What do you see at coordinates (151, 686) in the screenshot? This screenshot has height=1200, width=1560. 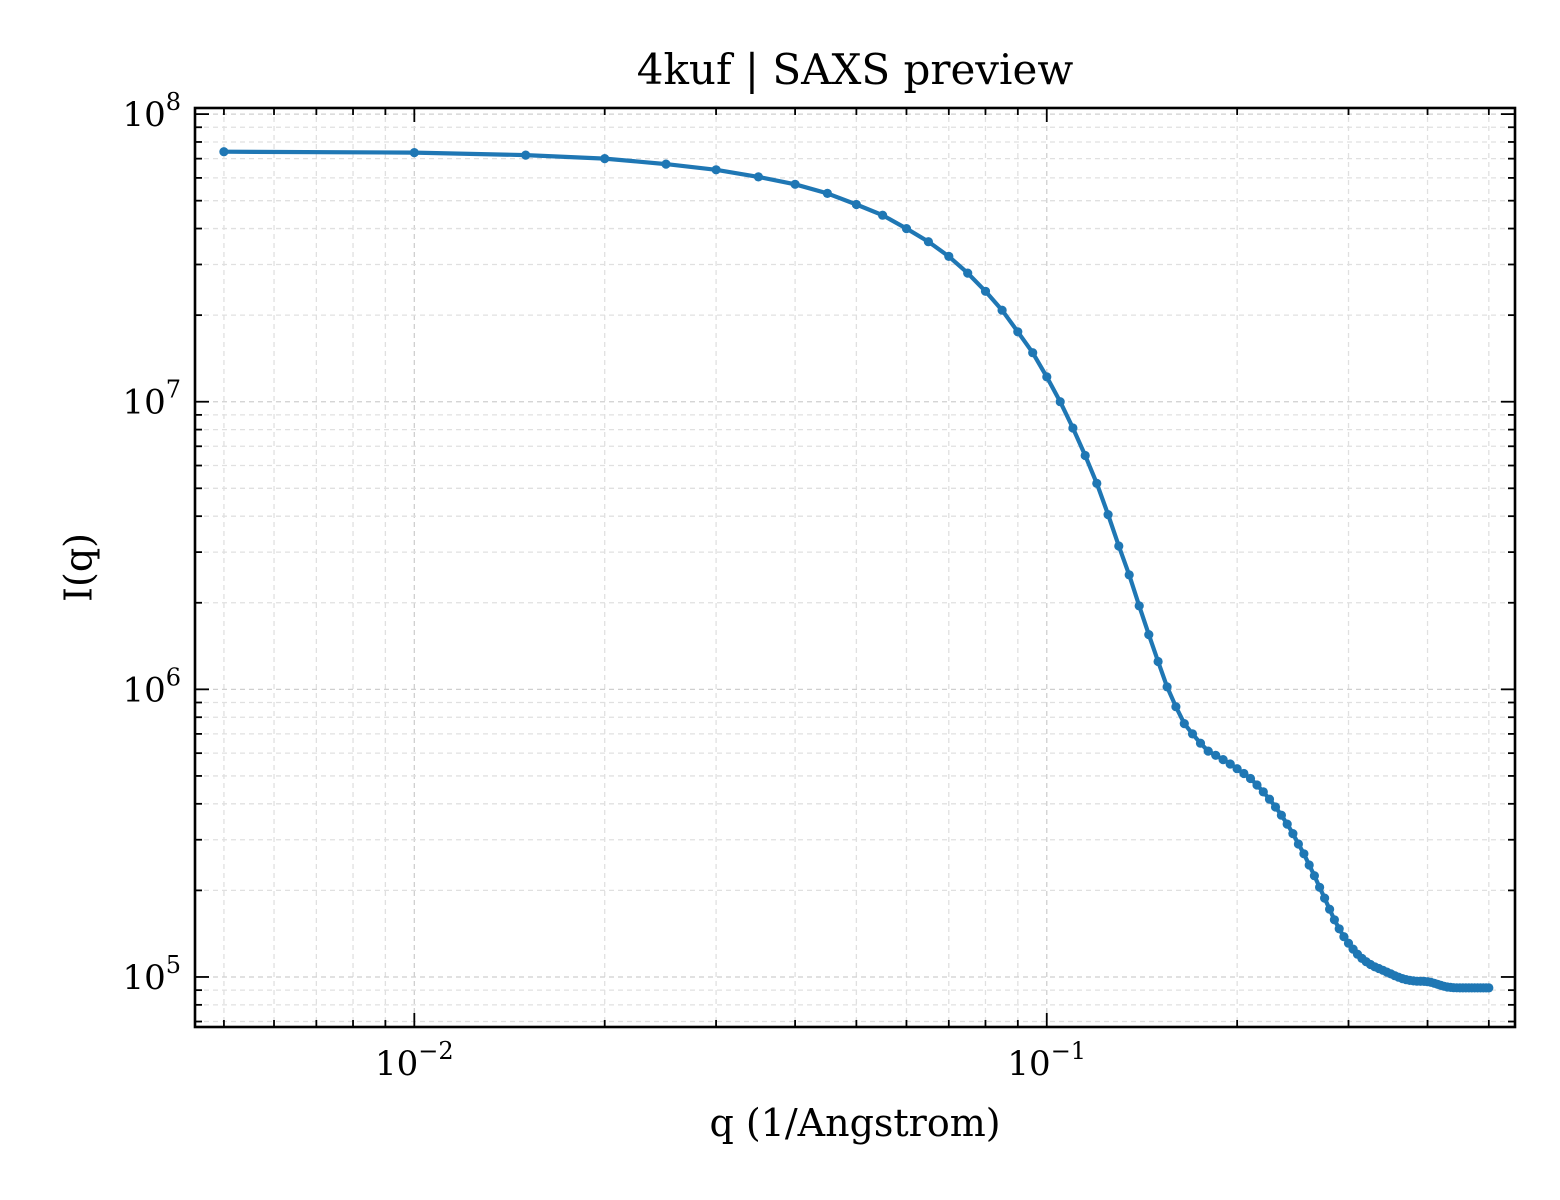 I see `y-tick-label: 10⁶` at bounding box center [151, 686].